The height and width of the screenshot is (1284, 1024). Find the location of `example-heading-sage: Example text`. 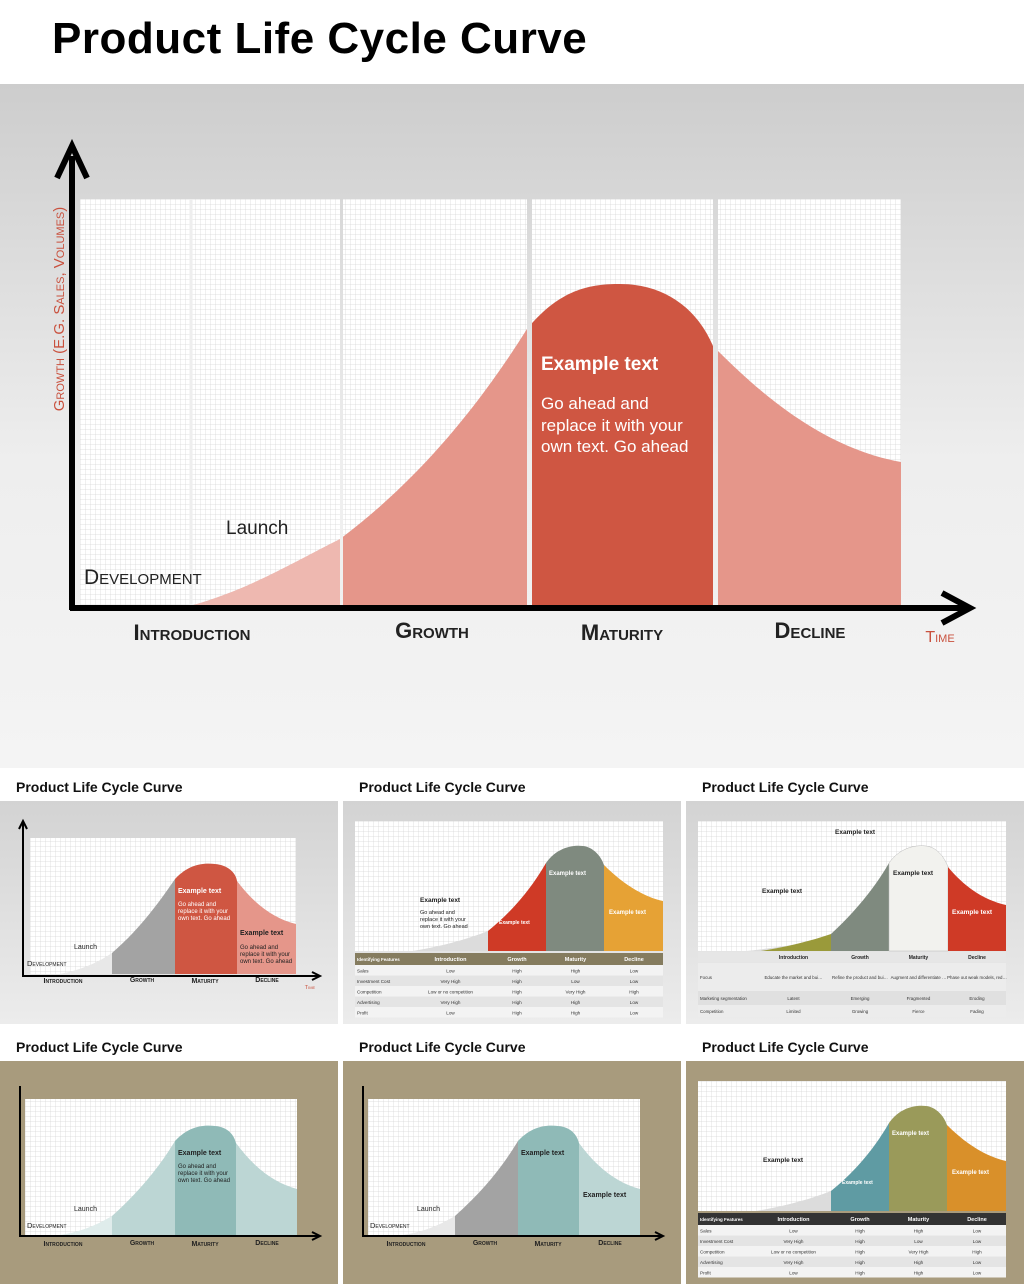

example-heading-sage: Example text is located at coordinates (567, 874).